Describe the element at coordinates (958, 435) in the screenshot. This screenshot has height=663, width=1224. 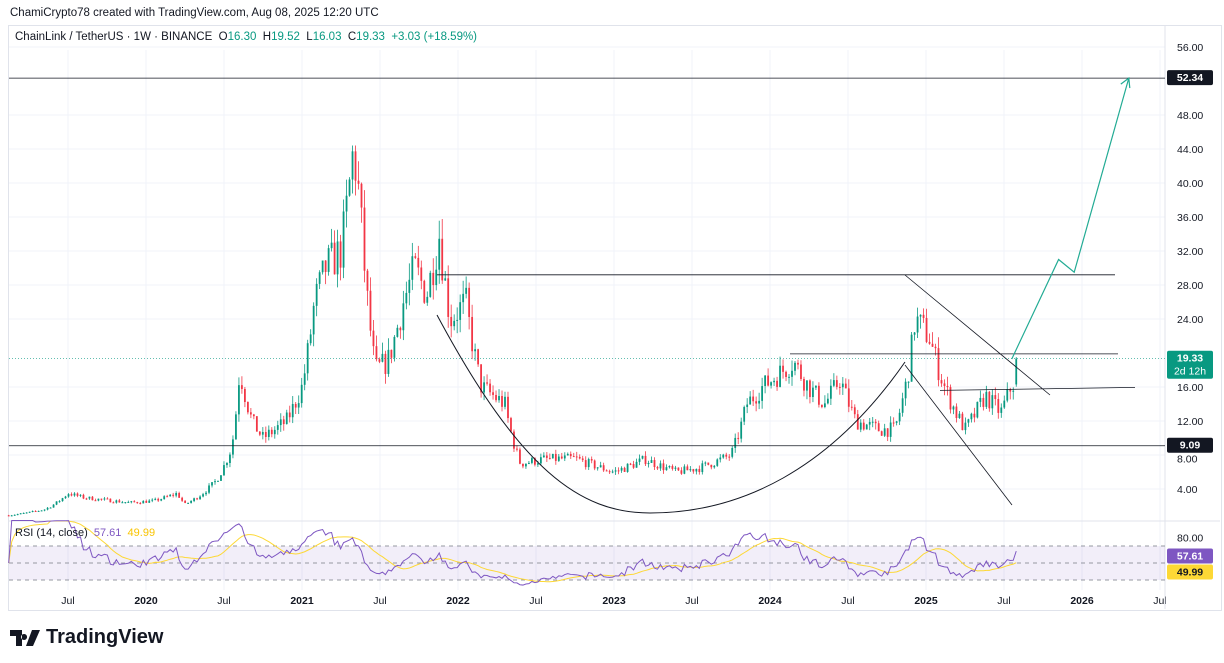
I see `channel-lower-line` at that location.